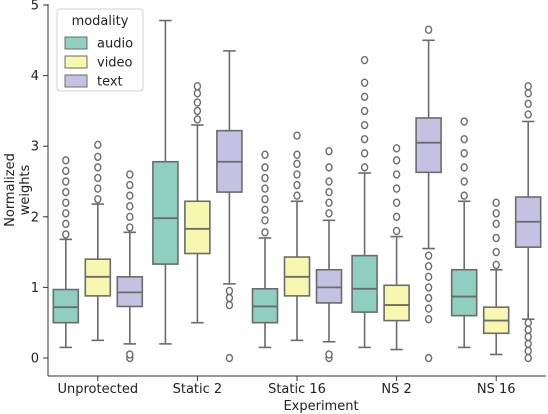  What do you see at coordinates (35, 7) in the screenshot?
I see `y-tick-label: 5` at bounding box center [35, 7].